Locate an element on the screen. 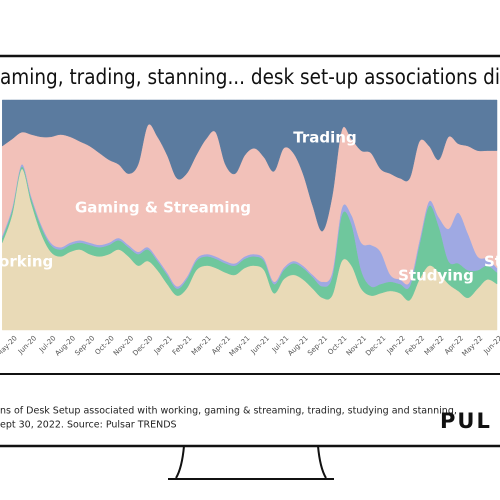 The width and height of the screenshot is (500, 500). series-label: Working is located at coordinates (26, 262).